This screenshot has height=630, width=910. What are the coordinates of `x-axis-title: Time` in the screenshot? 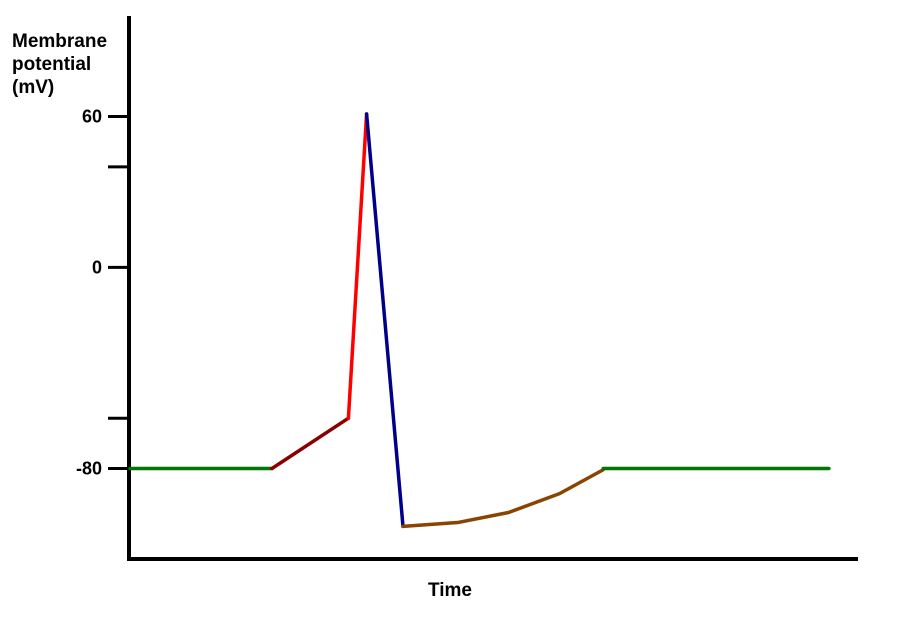 It's located at (450, 590).